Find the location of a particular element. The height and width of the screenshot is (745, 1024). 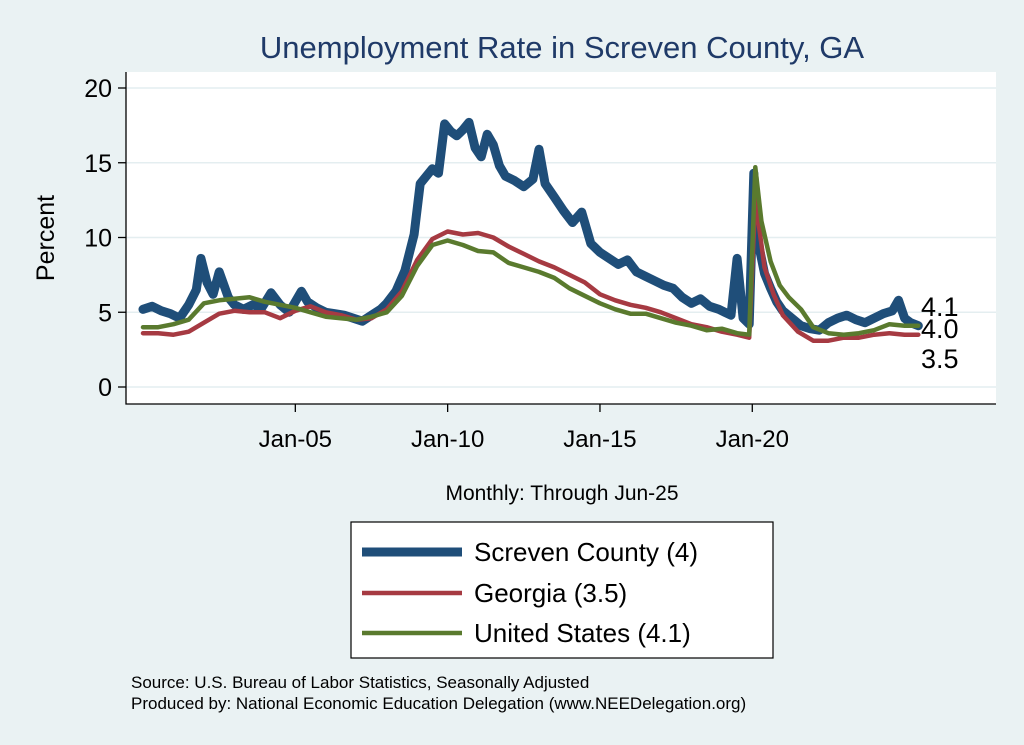

y-tick-label: 15 is located at coordinates (98, 164).